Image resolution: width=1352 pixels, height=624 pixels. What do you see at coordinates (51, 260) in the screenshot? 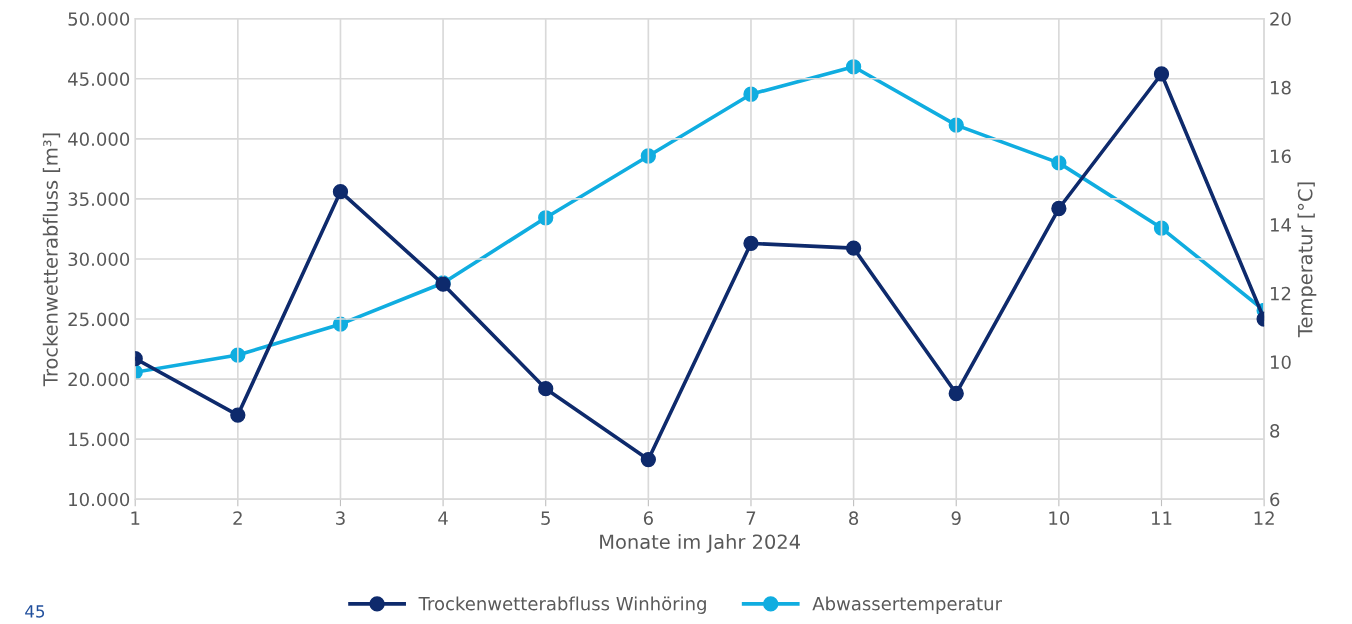
I see `y-axis-title: Trockenwetterabfluss [m³]` at bounding box center [51, 260].